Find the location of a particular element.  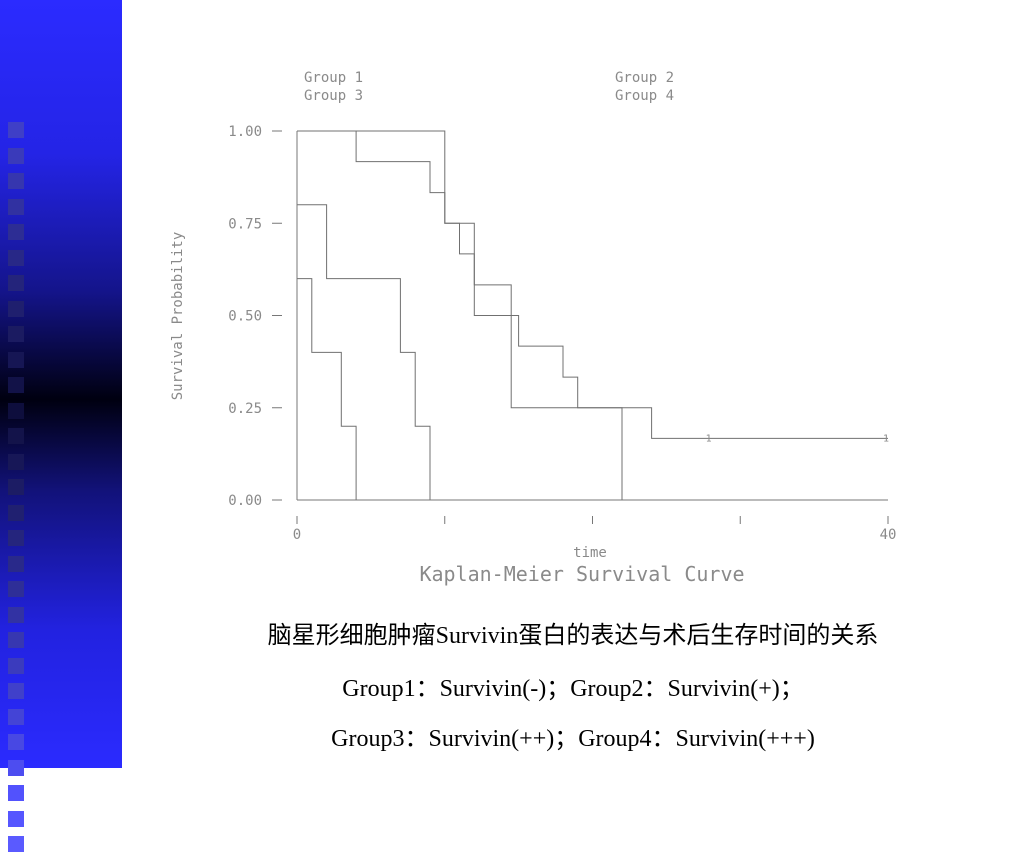

x-tick-label: 0 is located at coordinates (297, 535).